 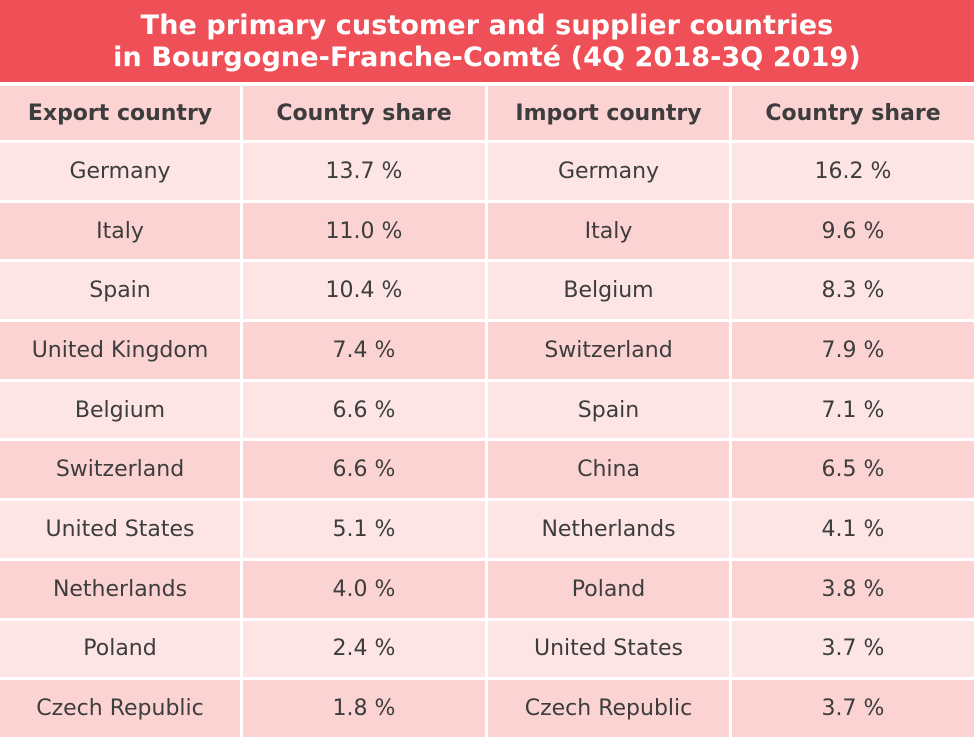 I want to click on import-country-cell: Poland, so click(x=608, y=589).